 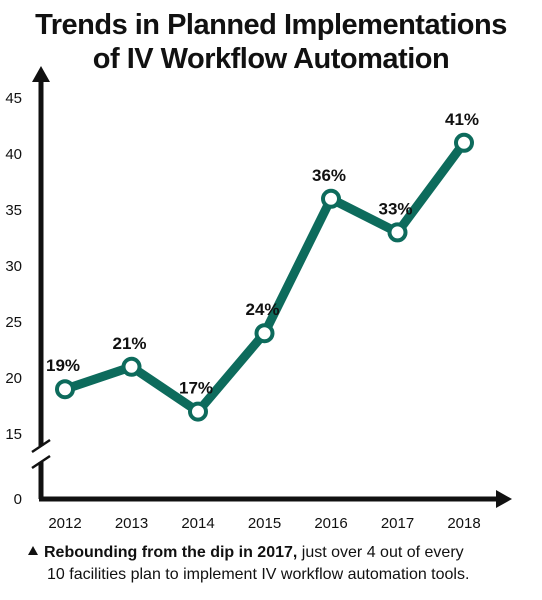 What do you see at coordinates (41, 462) in the screenshot?
I see `axis-break-mark-lower` at bounding box center [41, 462].